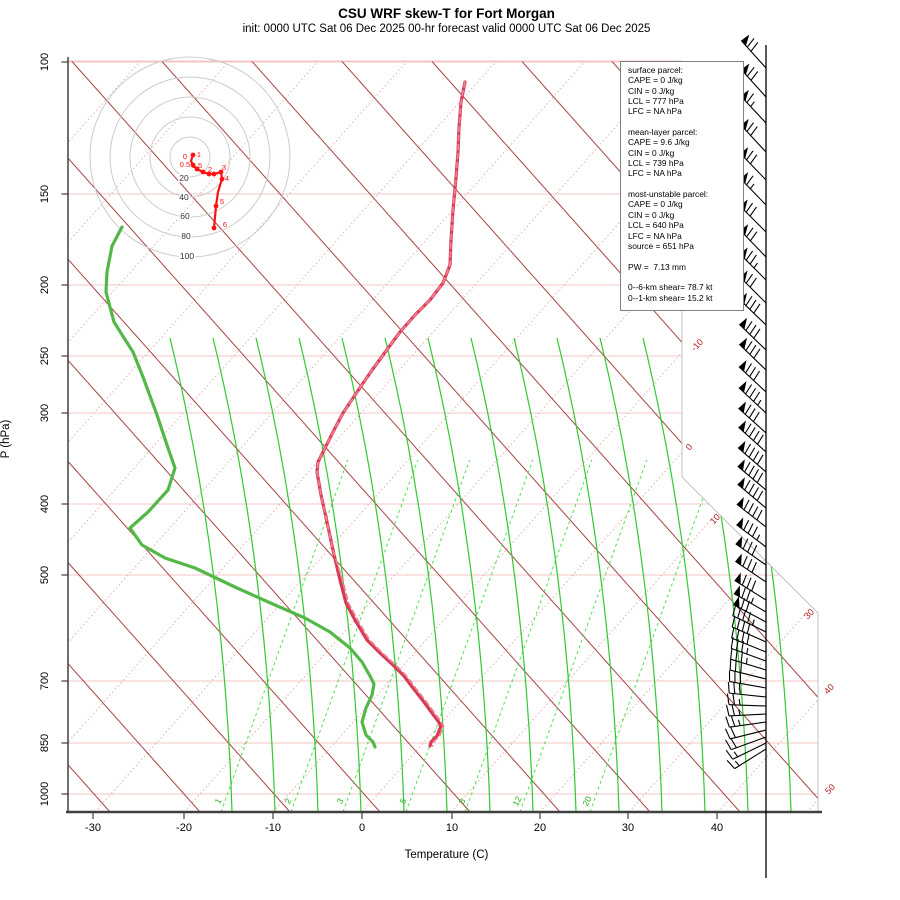  I want to click on pressure-tick-label: 700, so click(45, 681).